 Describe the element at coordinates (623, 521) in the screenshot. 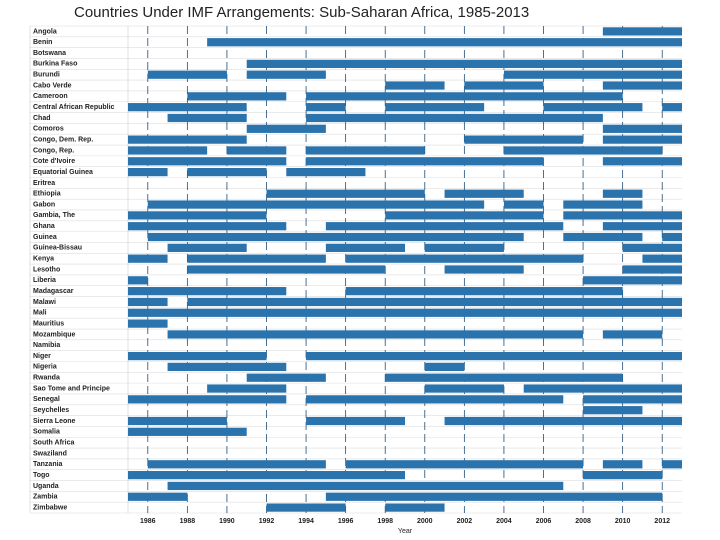

I see `x-tick-label: 2010` at that location.